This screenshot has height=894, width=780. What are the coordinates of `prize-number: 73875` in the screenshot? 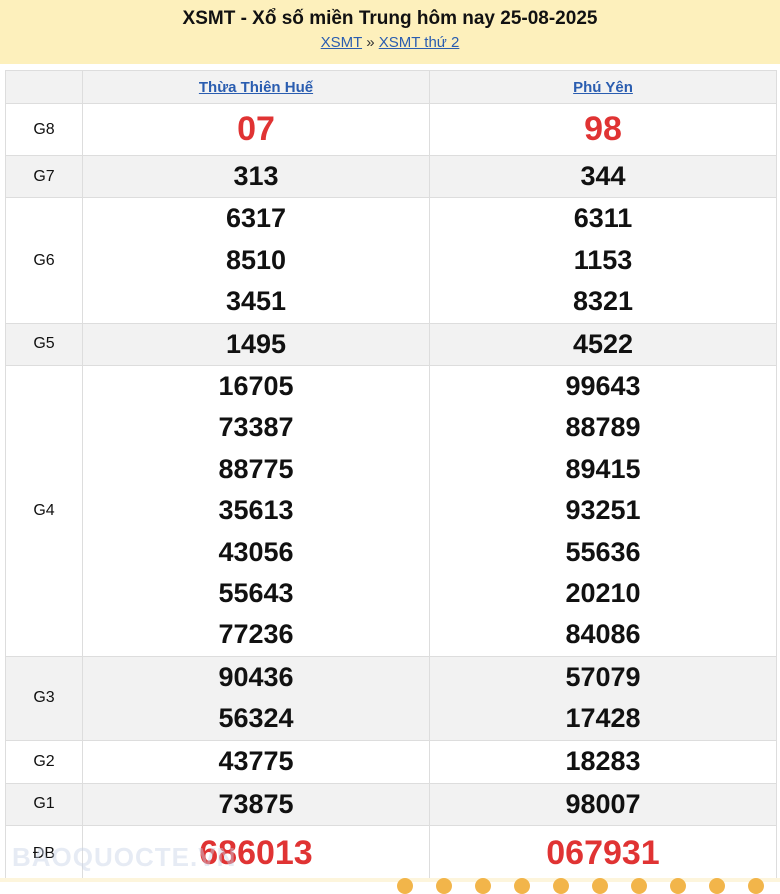 It's located at (256, 803).